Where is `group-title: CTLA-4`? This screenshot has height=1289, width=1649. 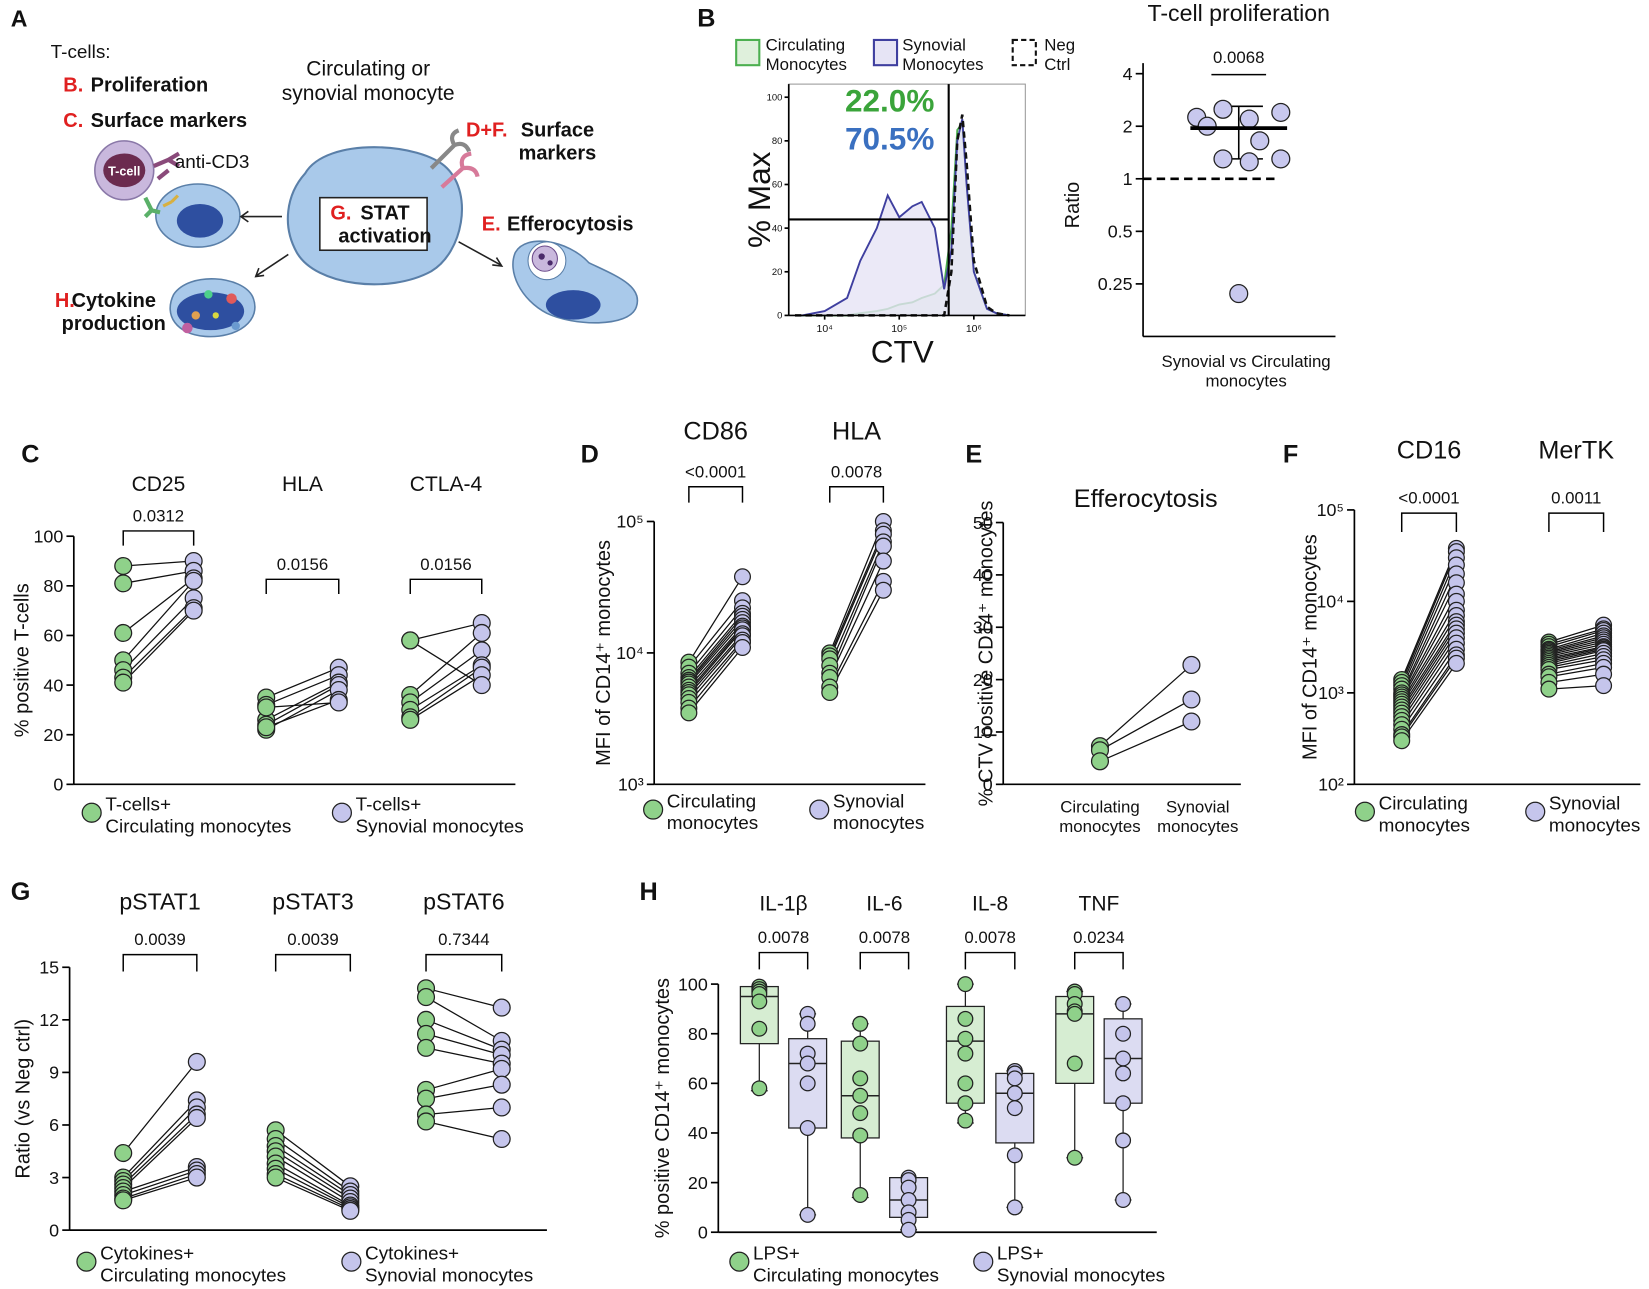
group-title: CTLA-4 is located at coordinates (446, 484).